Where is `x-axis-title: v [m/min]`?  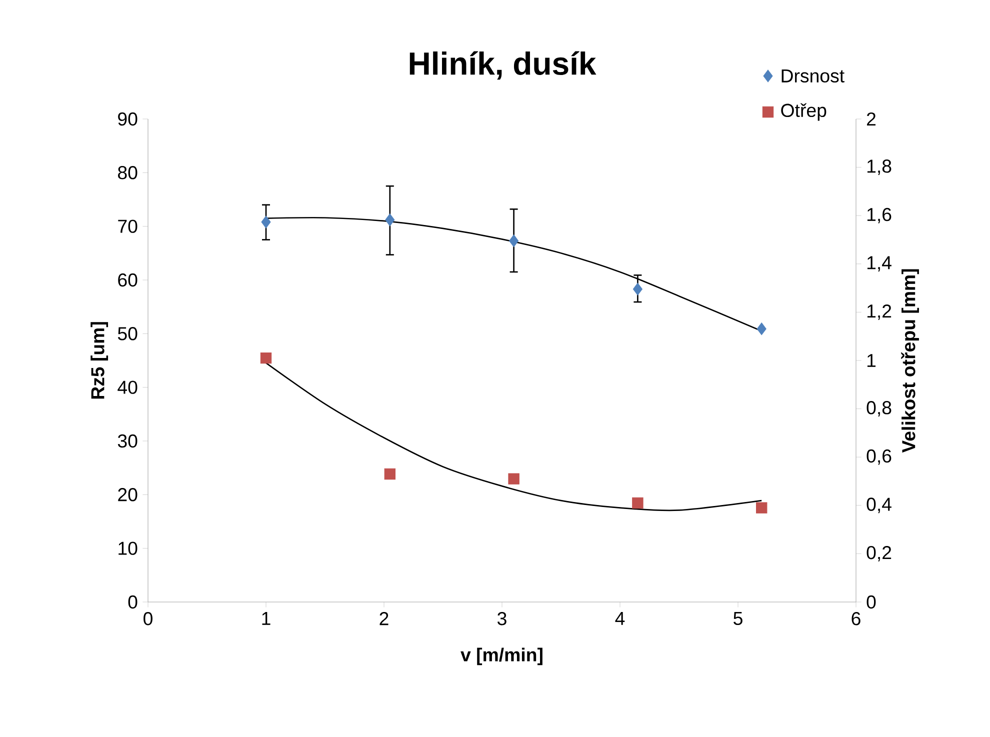 x-axis-title: v [m/min] is located at coordinates (501, 657).